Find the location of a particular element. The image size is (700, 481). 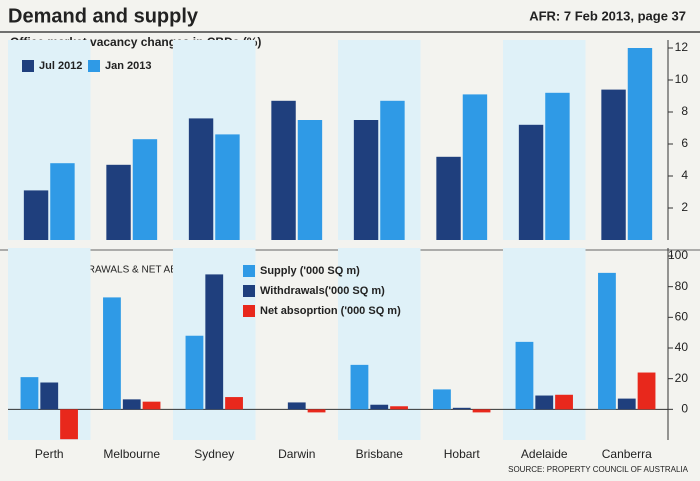

legend-label: Jan 2013 is located at coordinates (128, 66).